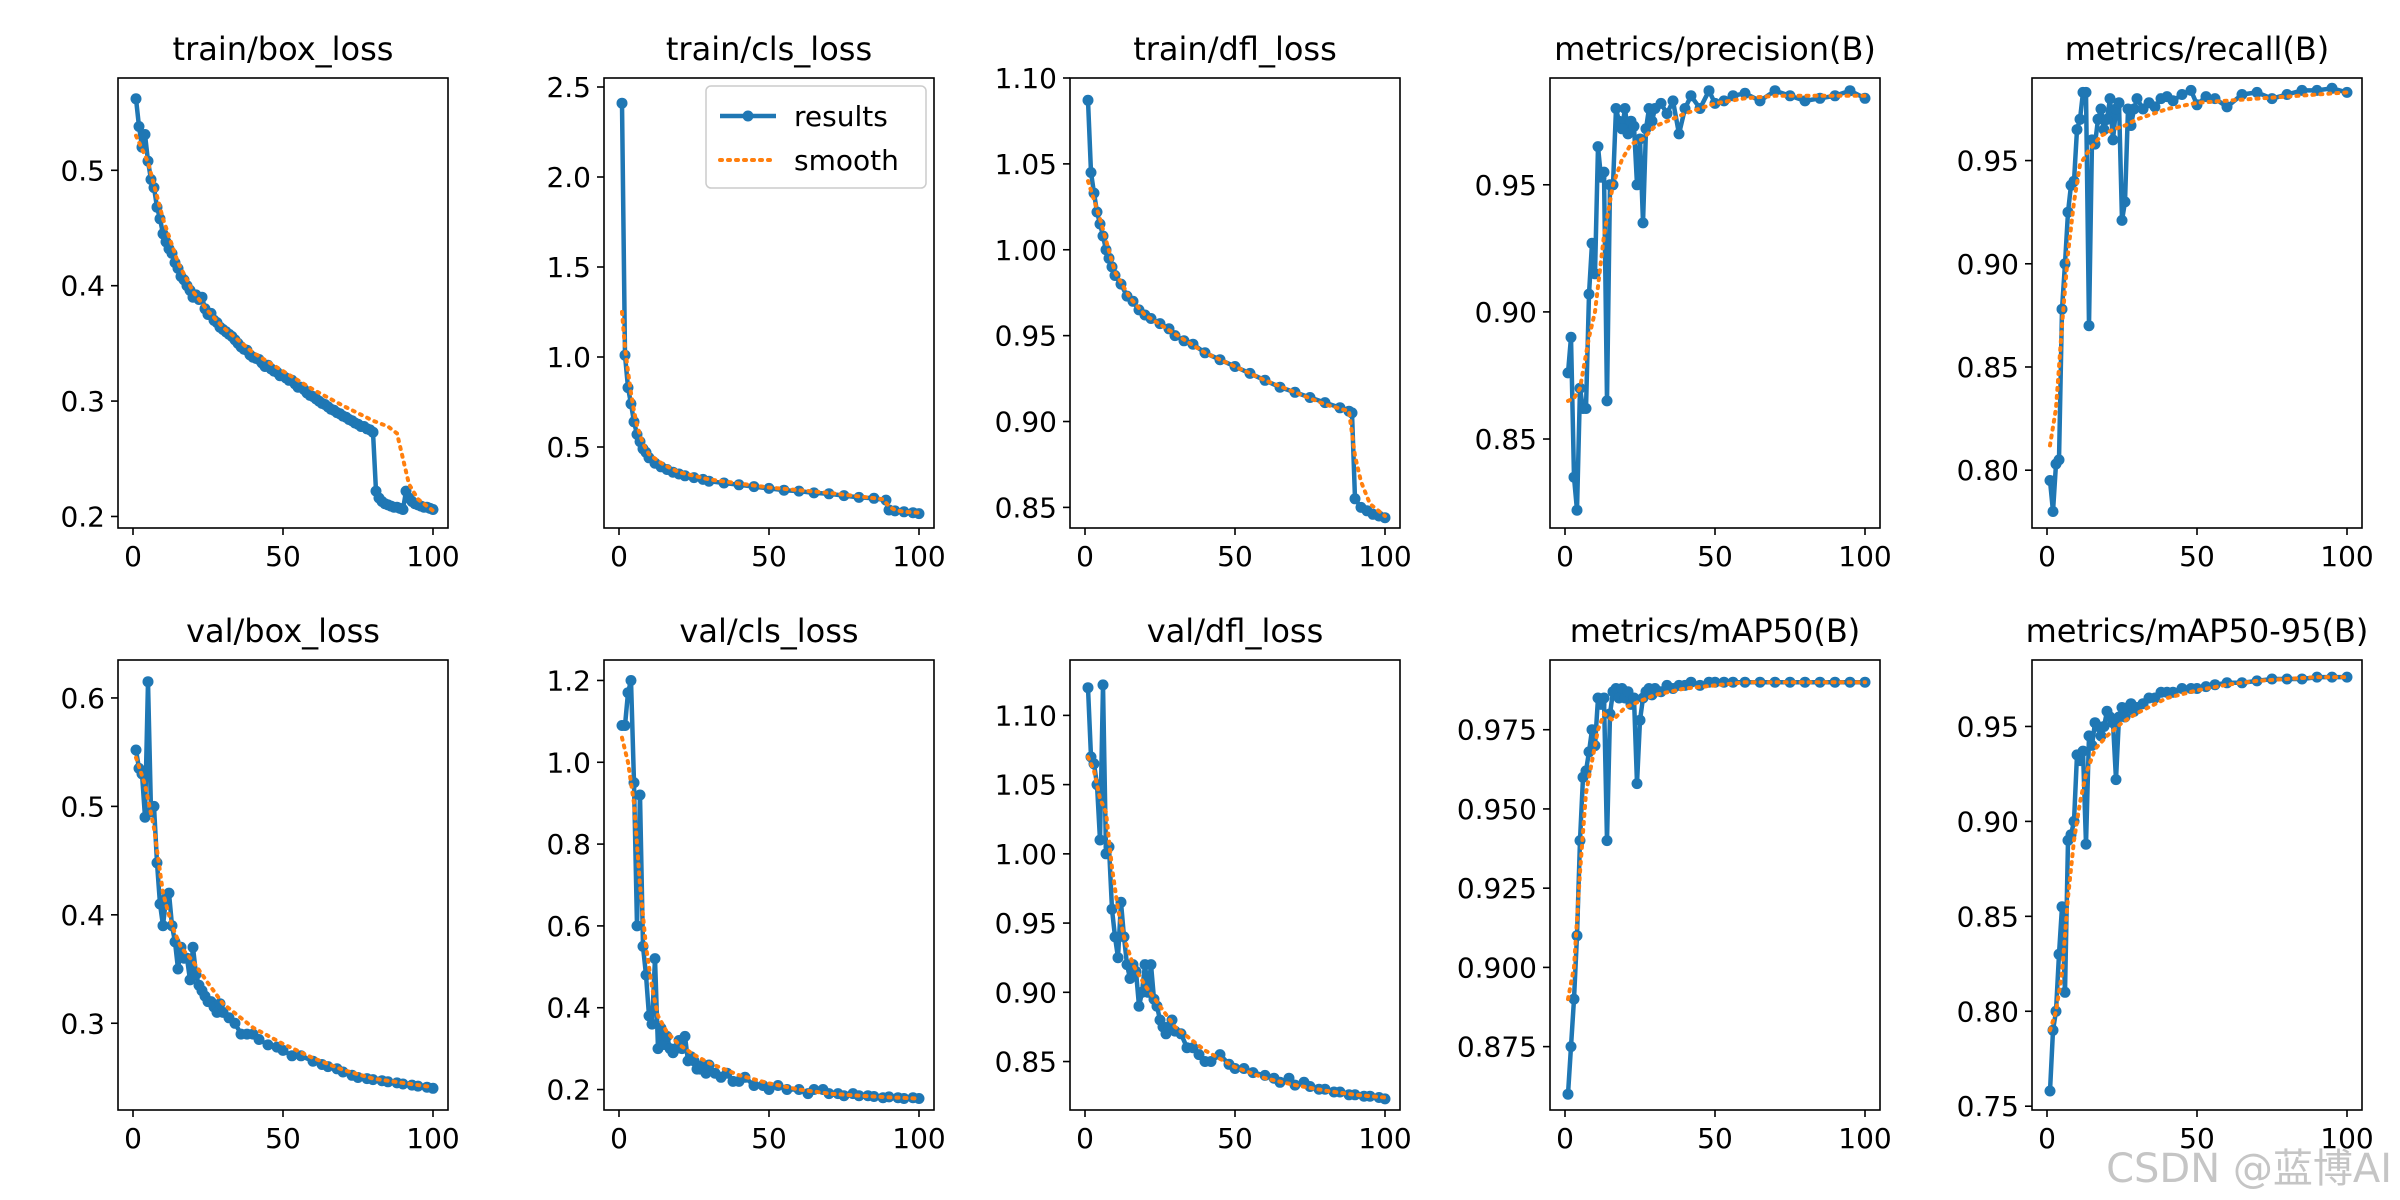  What do you see at coordinates (568, 926) in the screenshot?
I see `y-tick-label: 0.6` at bounding box center [568, 926].